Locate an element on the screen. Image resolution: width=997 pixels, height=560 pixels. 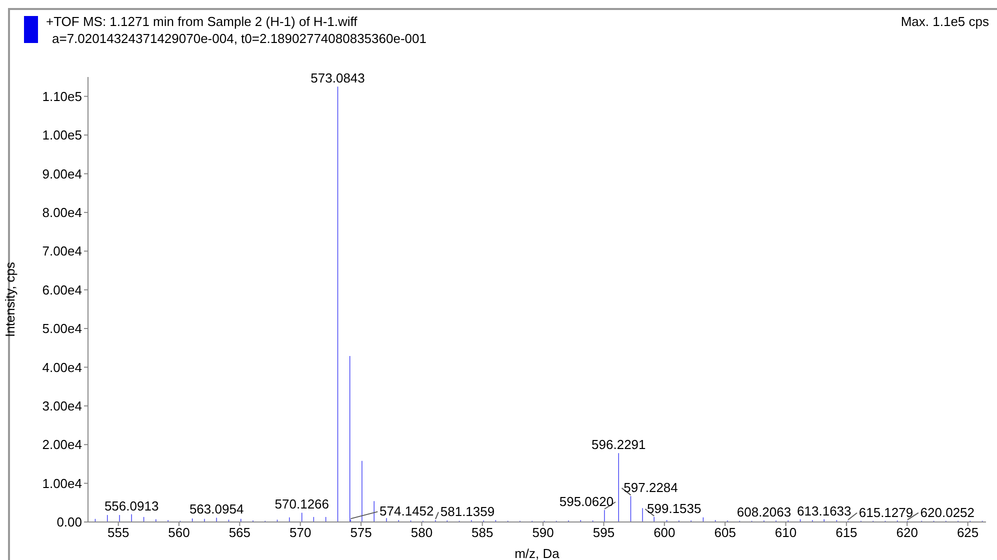
x-tick-label: 560 is located at coordinates (179, 532).